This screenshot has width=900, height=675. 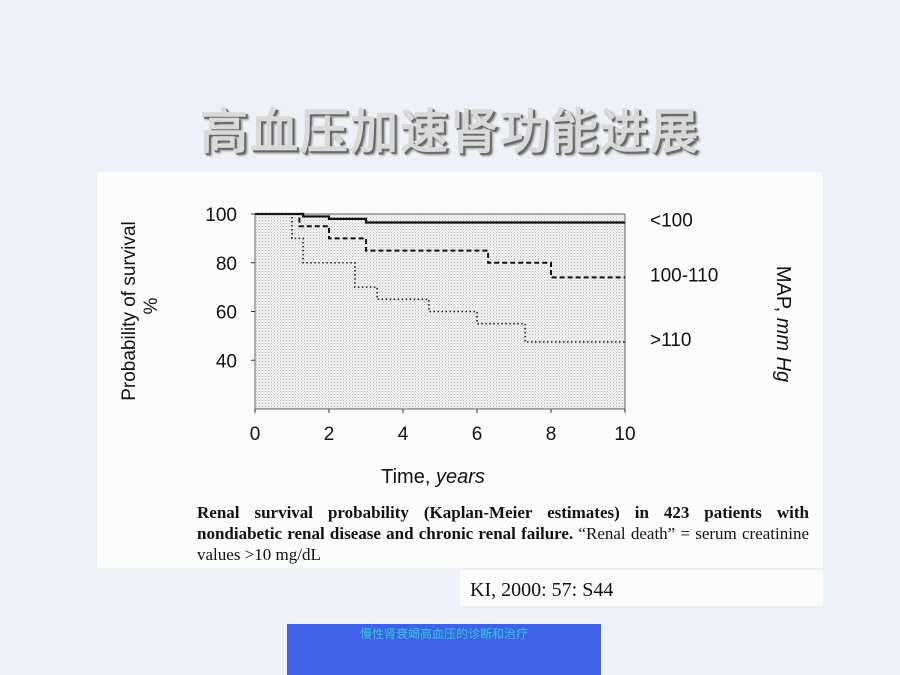 What do you see at coordinates (783, 292) in the screenshot?
I see `legend-title-main: MAP,` at bounding box center [783, 292].